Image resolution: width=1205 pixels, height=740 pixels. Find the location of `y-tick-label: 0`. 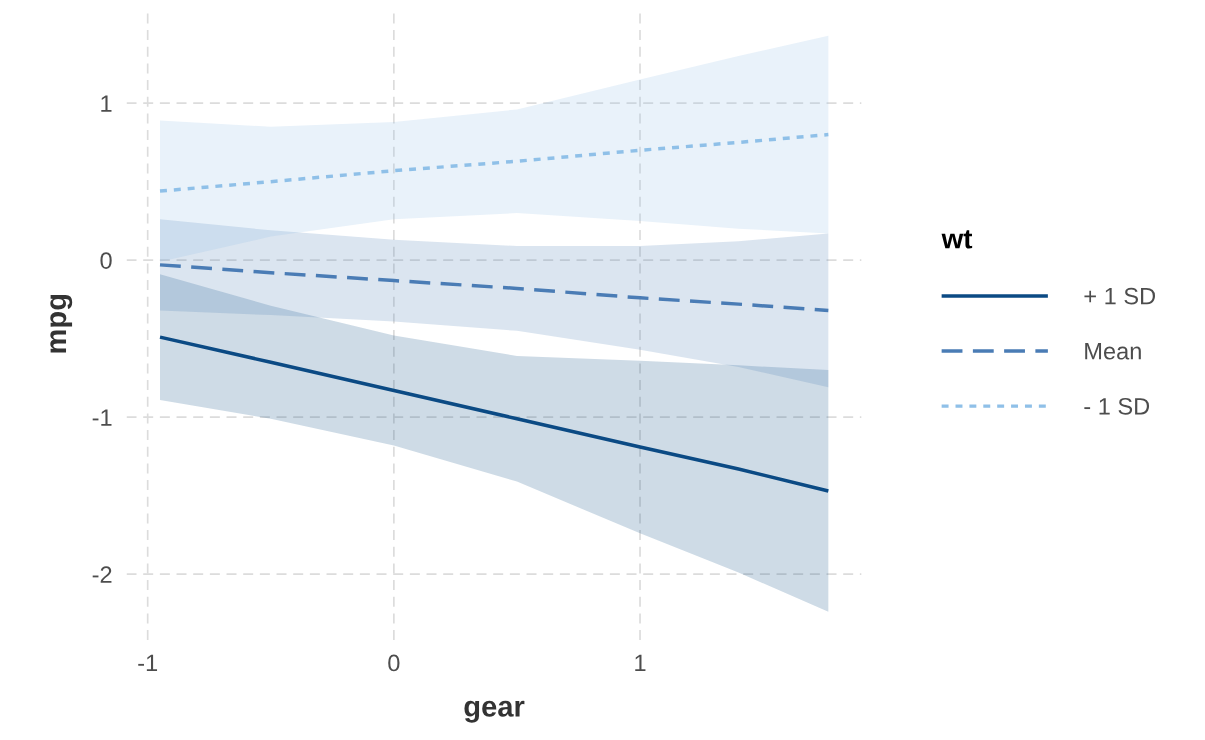

y-tick-label: 0 is located at coordinates (106, 260).